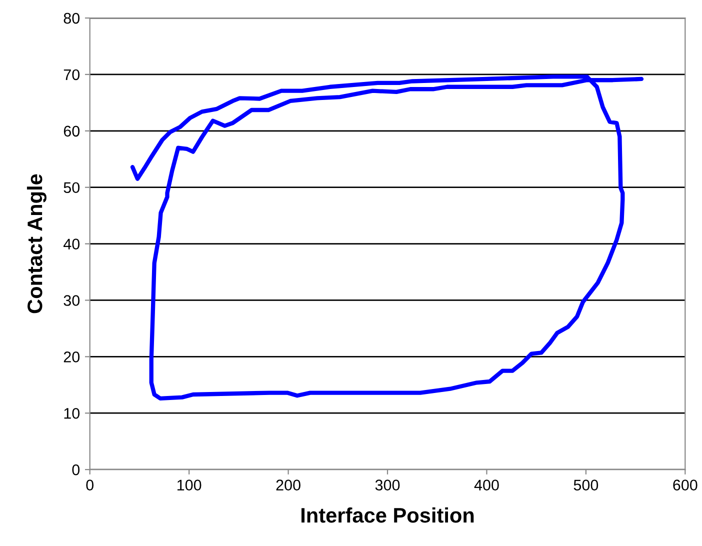 The image size is (702, 546). I want to click on x-axis-title: Interface Position, so click(388, 515).